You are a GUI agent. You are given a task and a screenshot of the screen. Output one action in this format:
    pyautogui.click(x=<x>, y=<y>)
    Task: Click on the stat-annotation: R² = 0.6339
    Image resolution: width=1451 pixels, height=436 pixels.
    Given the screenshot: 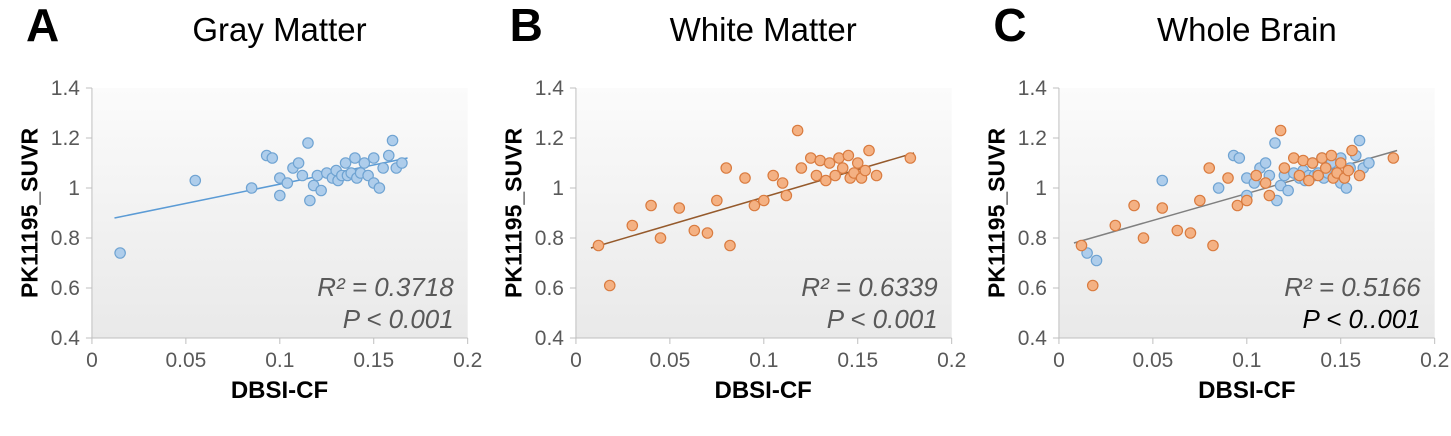 What is the action you would take?
    pyautogui.click(x=869, y=287)
    